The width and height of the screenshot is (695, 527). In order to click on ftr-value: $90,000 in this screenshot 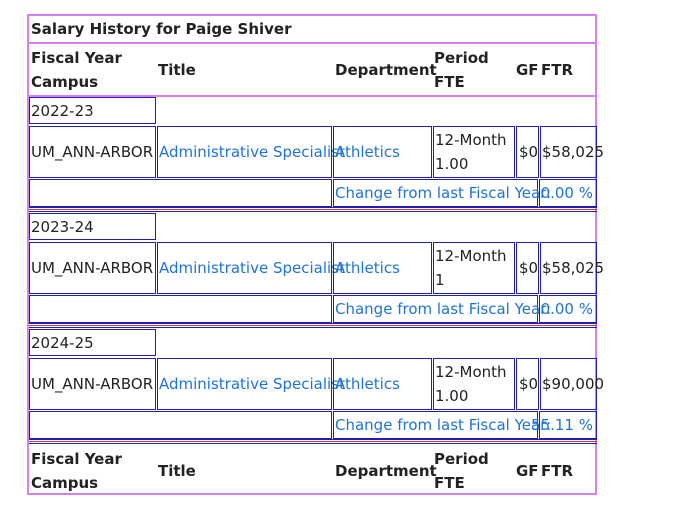, I will do `click(573, 384)`.